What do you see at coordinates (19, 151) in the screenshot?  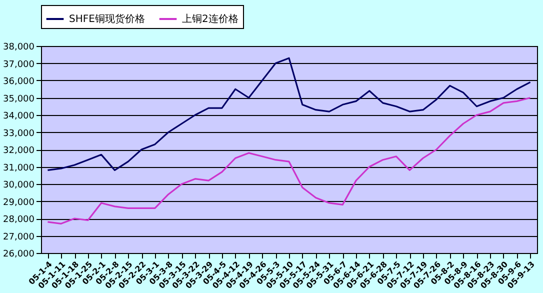 I see `y-tick-label: 32,000` at bounding box center [19, 151].